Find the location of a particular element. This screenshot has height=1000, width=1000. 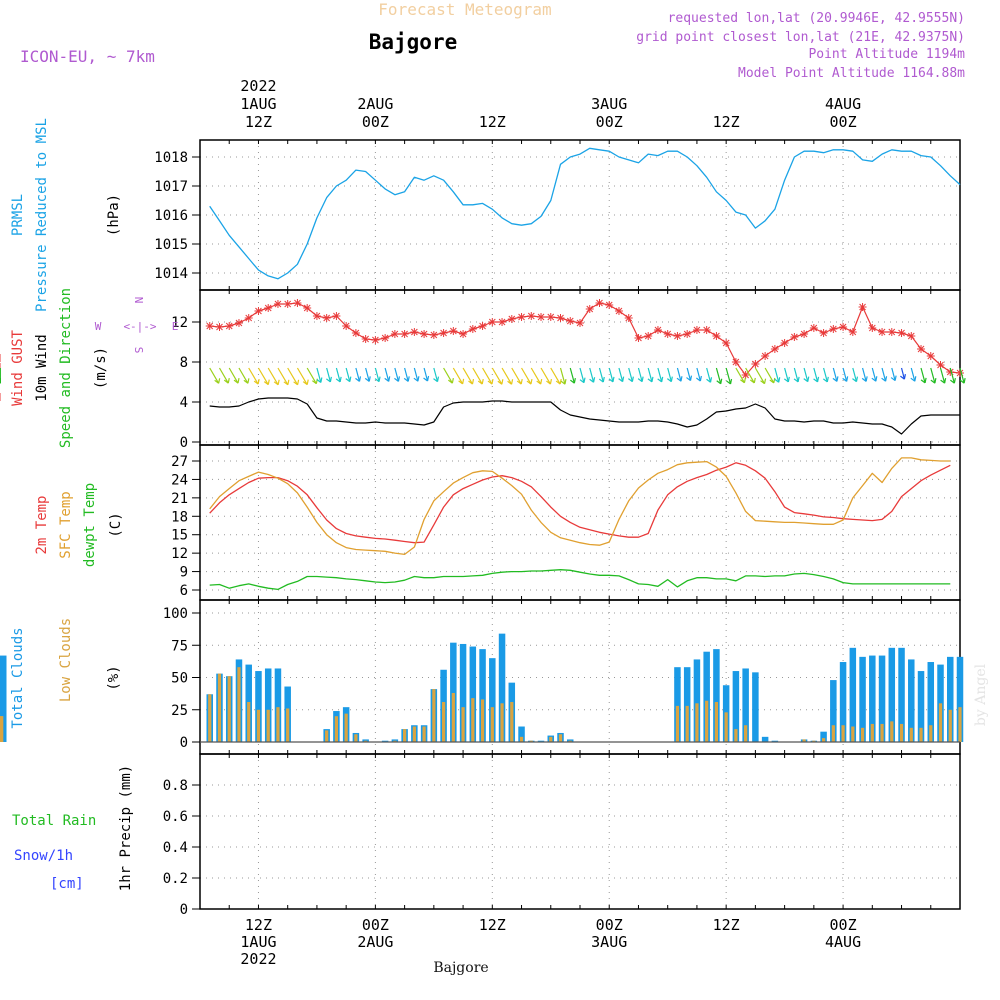

label-dewpt-temp: dewpt Temp is located at coordinates (90, 525).